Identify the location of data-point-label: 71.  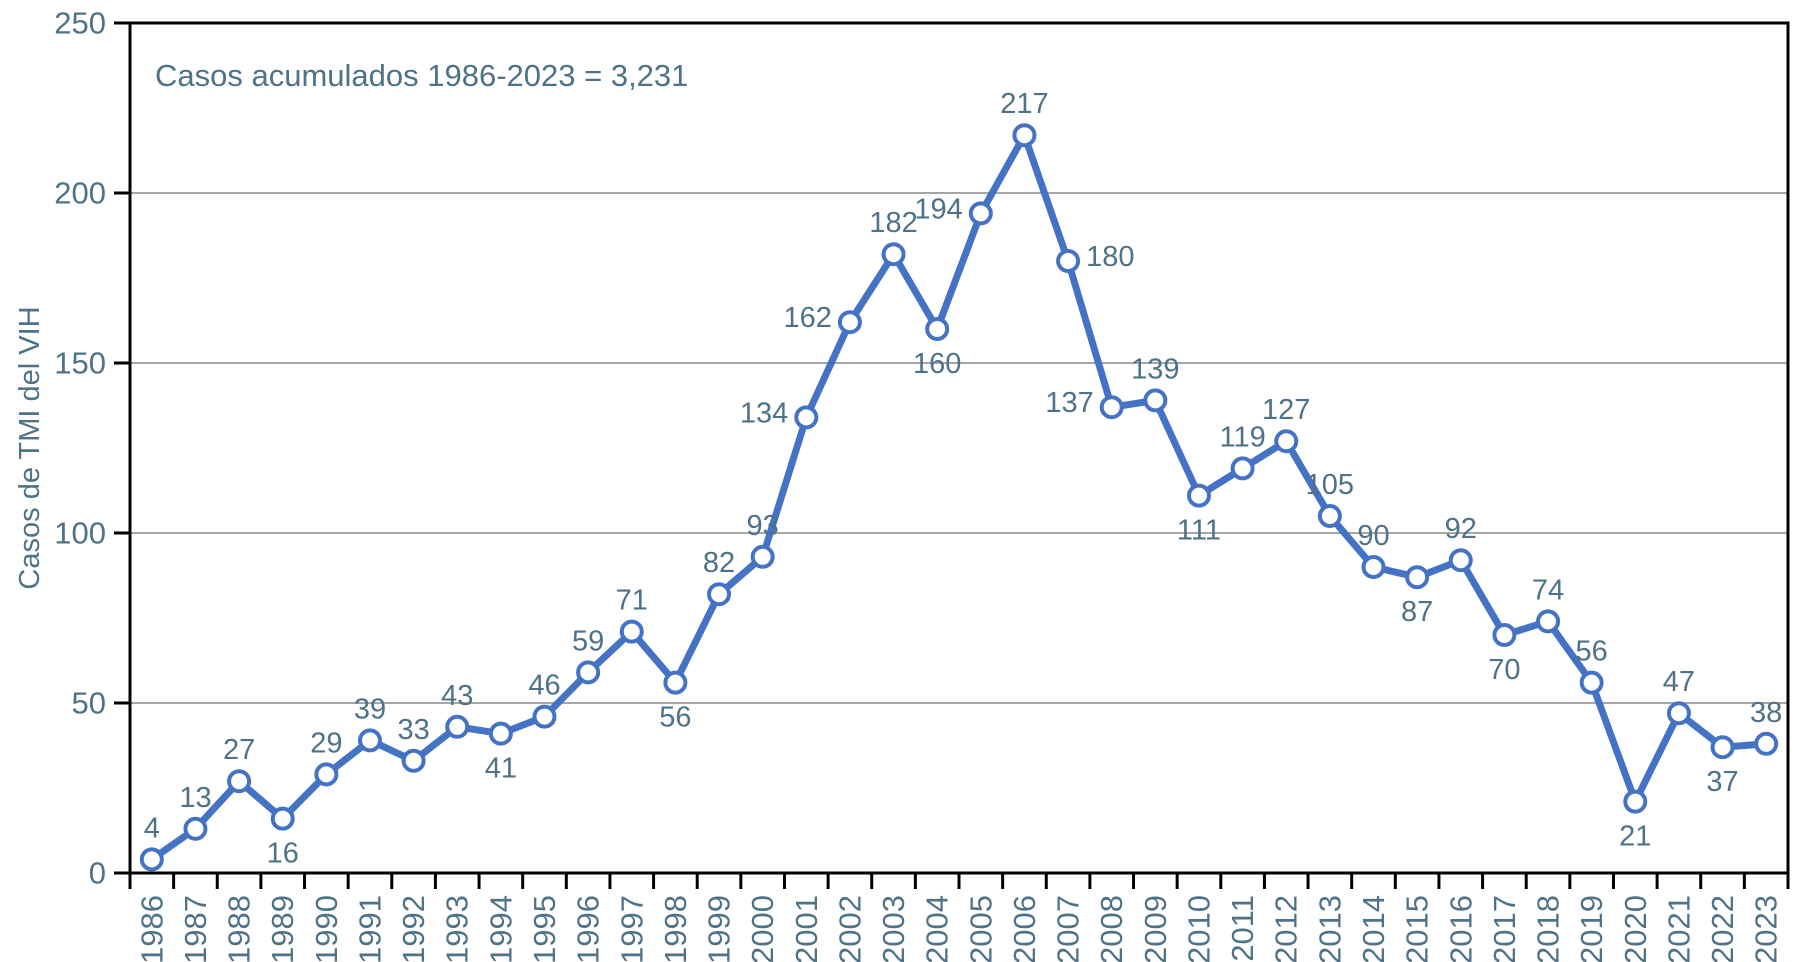
(632, 601).